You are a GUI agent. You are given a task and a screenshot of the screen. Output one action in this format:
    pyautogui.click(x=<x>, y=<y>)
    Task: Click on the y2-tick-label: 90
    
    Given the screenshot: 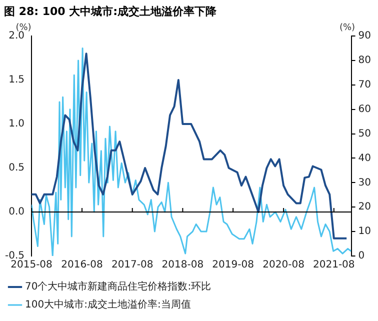 What is the action you would take?
    pyautogui.click(x=365, y=36)
    